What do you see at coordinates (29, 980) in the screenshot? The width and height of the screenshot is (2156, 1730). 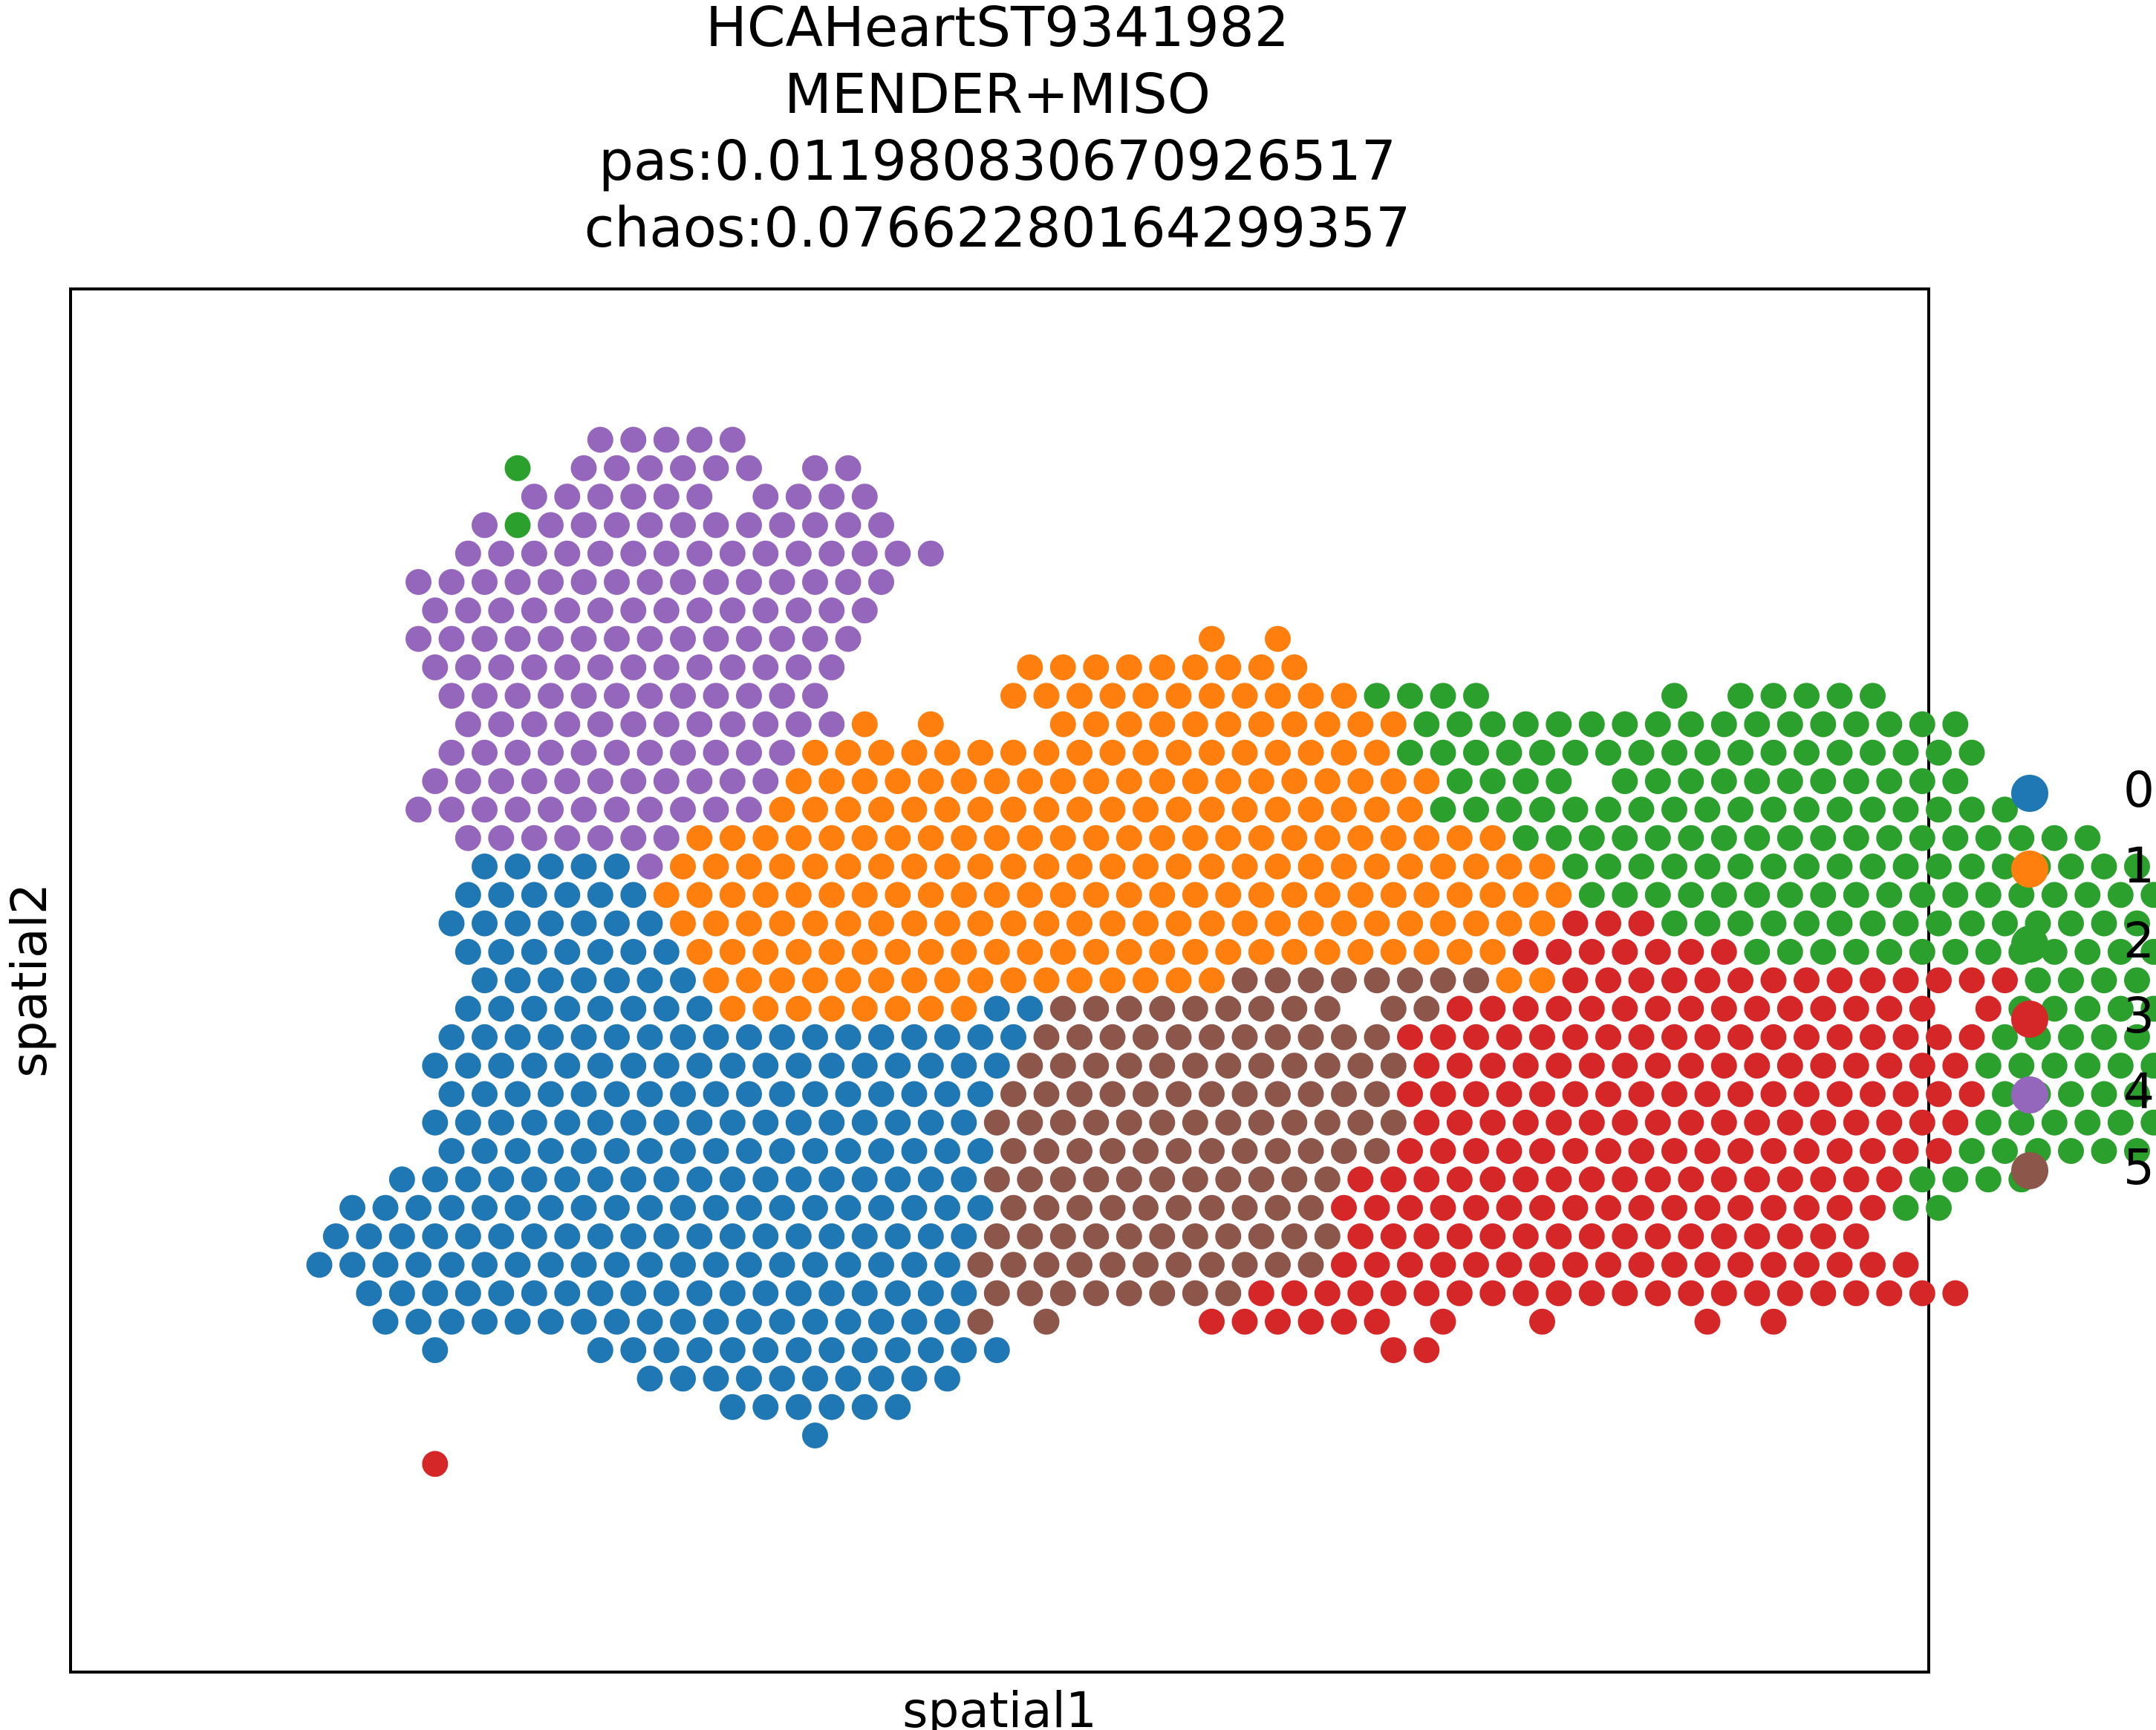 I see `y-axis-label: spatial2` at bounding box center [29, 980].